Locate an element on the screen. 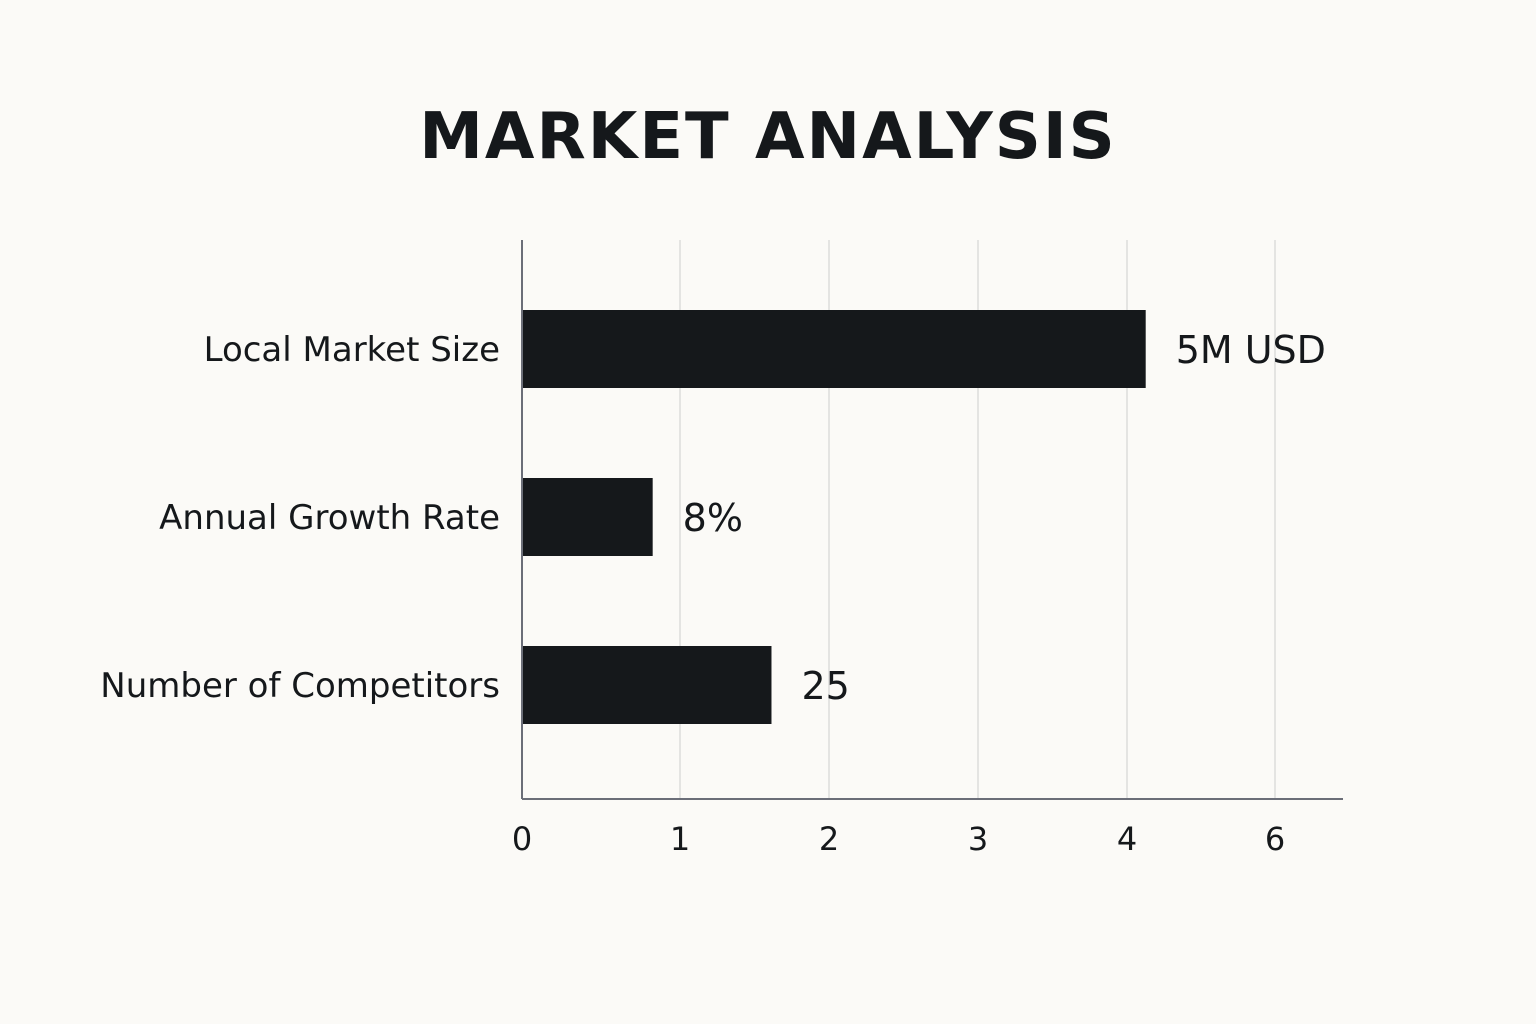  x-tick-label: 6 is located at coordinates (1275, 839).